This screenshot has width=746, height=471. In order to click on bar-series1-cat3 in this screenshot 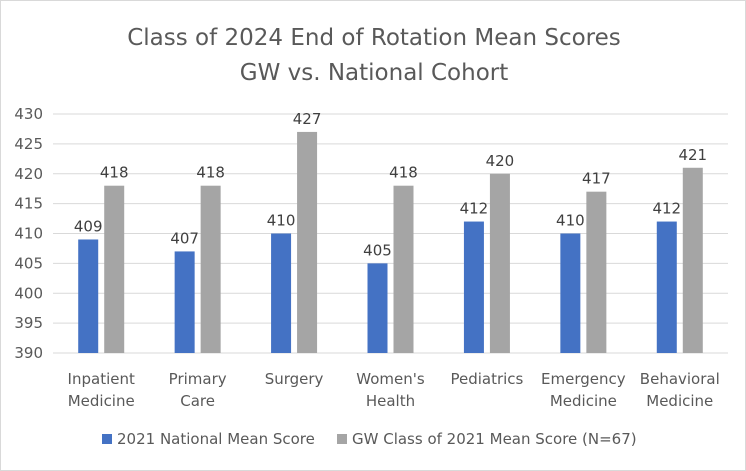, I will do `click(281, 293)`.